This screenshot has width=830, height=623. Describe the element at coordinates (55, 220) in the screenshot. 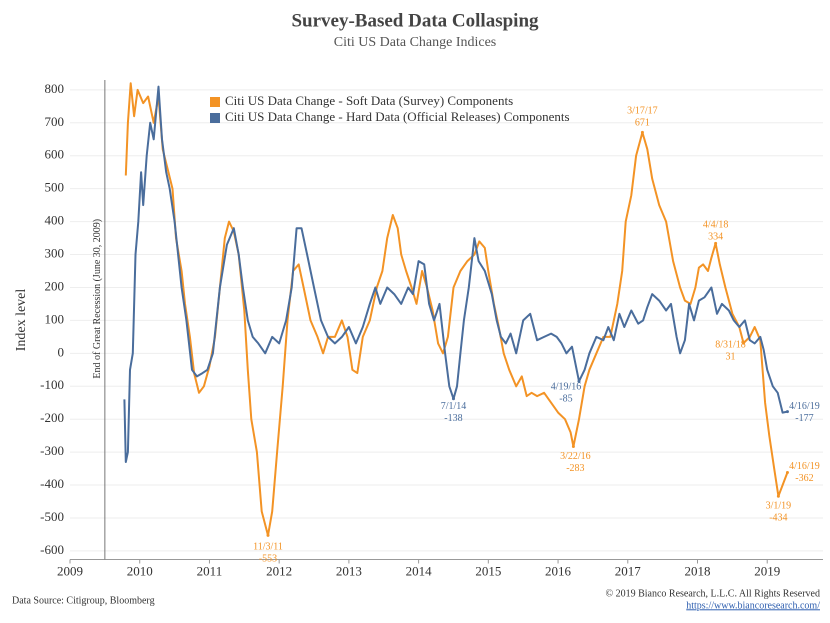

I see `y-tick-label: 400` at that location.